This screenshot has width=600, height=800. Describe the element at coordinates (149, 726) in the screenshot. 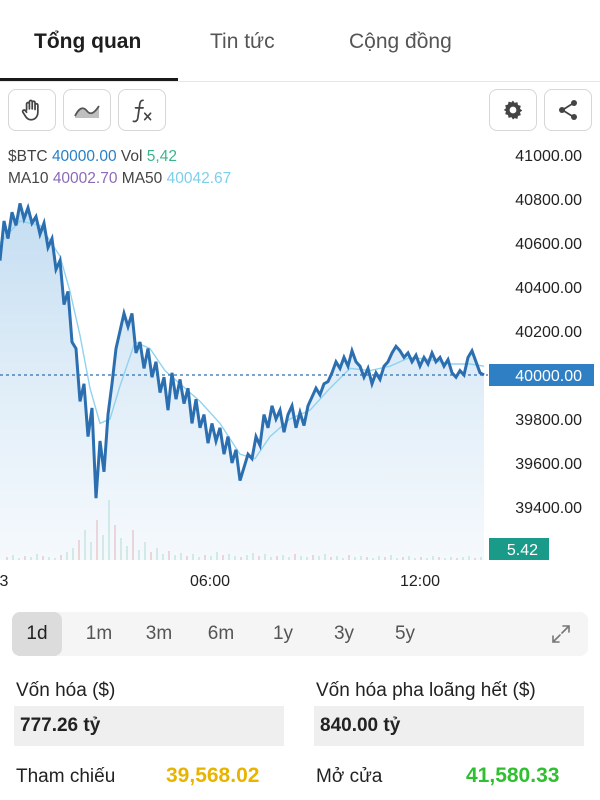

I see `market-cap-value: 777.26 tỷ` at that location.